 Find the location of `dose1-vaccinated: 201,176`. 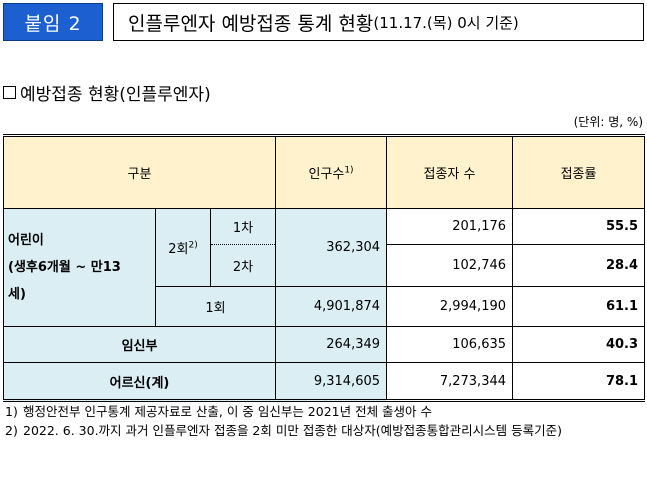

dose1-vaccinated: 201,176 is located at coordinates (450, 226).